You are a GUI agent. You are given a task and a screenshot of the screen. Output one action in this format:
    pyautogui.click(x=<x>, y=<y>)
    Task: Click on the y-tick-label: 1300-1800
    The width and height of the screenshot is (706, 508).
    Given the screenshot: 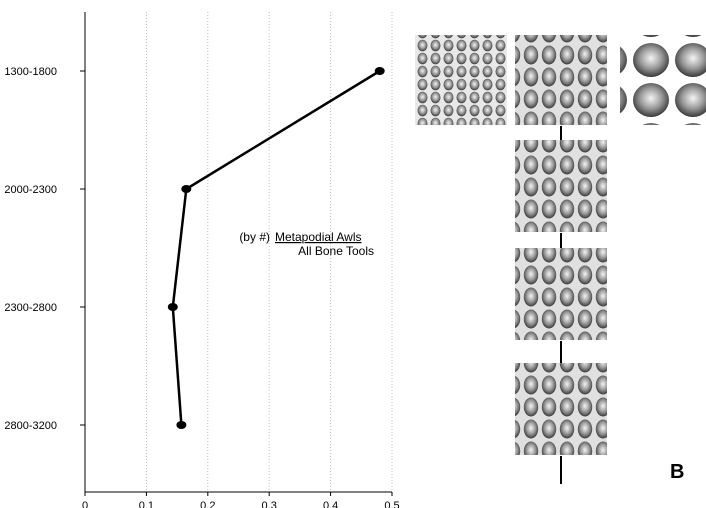 What is the action you would take?
    pyautogui.click(x=30, y=72)
    